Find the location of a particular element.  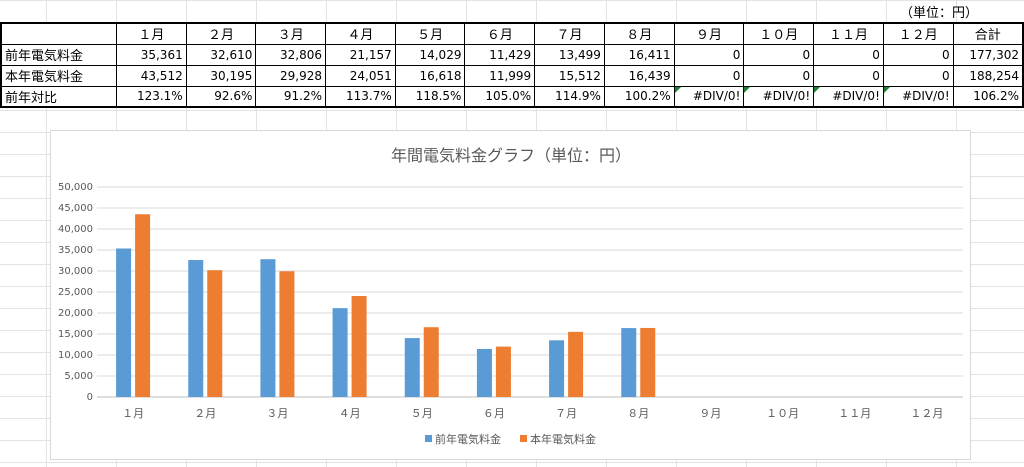

y-tick-label: 30,000 is located at coordinates (75, 271).